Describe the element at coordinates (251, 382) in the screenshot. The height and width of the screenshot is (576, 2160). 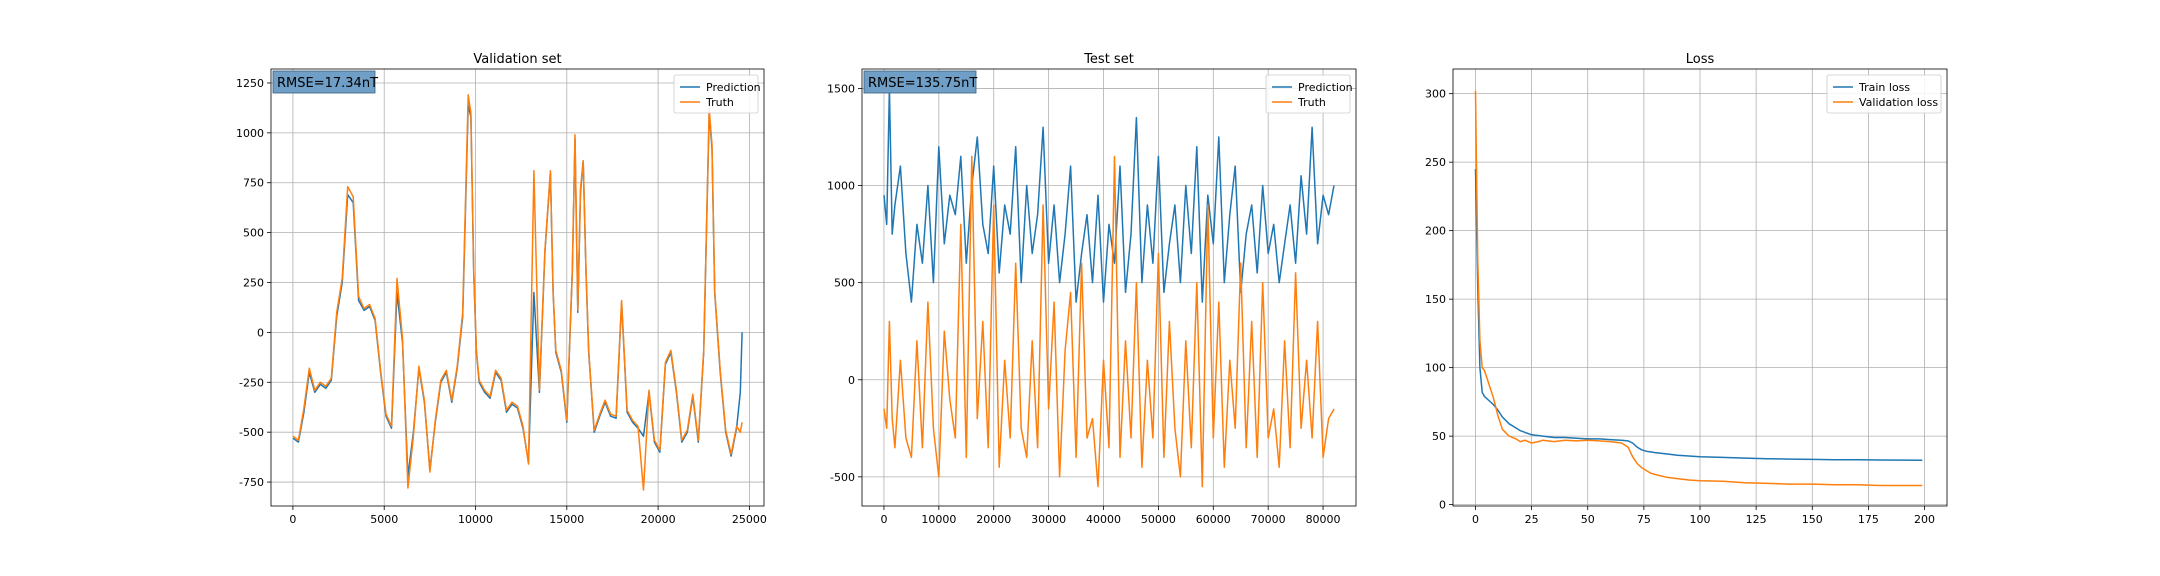
I see `chart-1-ytick-label: -250` at that location.